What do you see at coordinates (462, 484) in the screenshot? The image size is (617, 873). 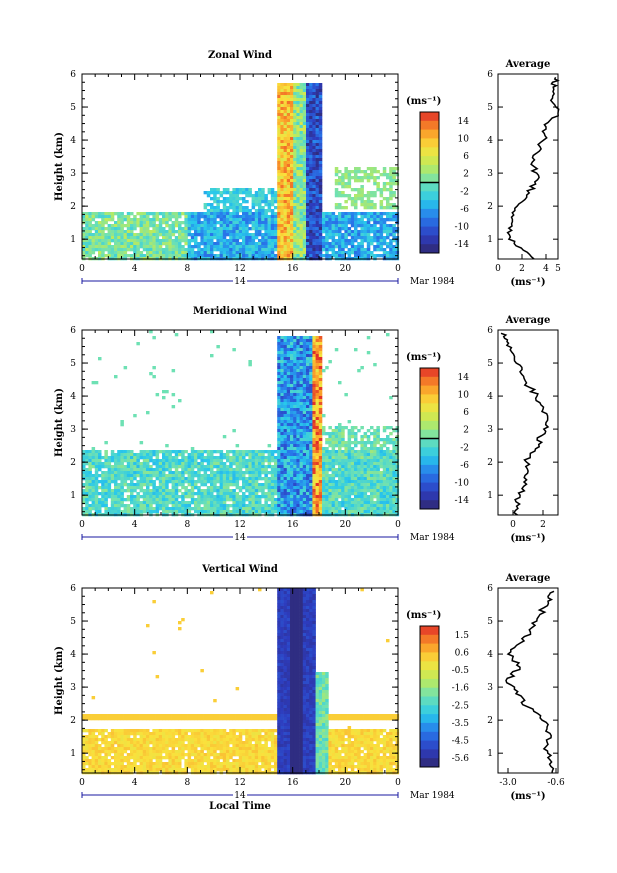 I see `colorbar-tick-label: -10` at bounding box center [462, 484].